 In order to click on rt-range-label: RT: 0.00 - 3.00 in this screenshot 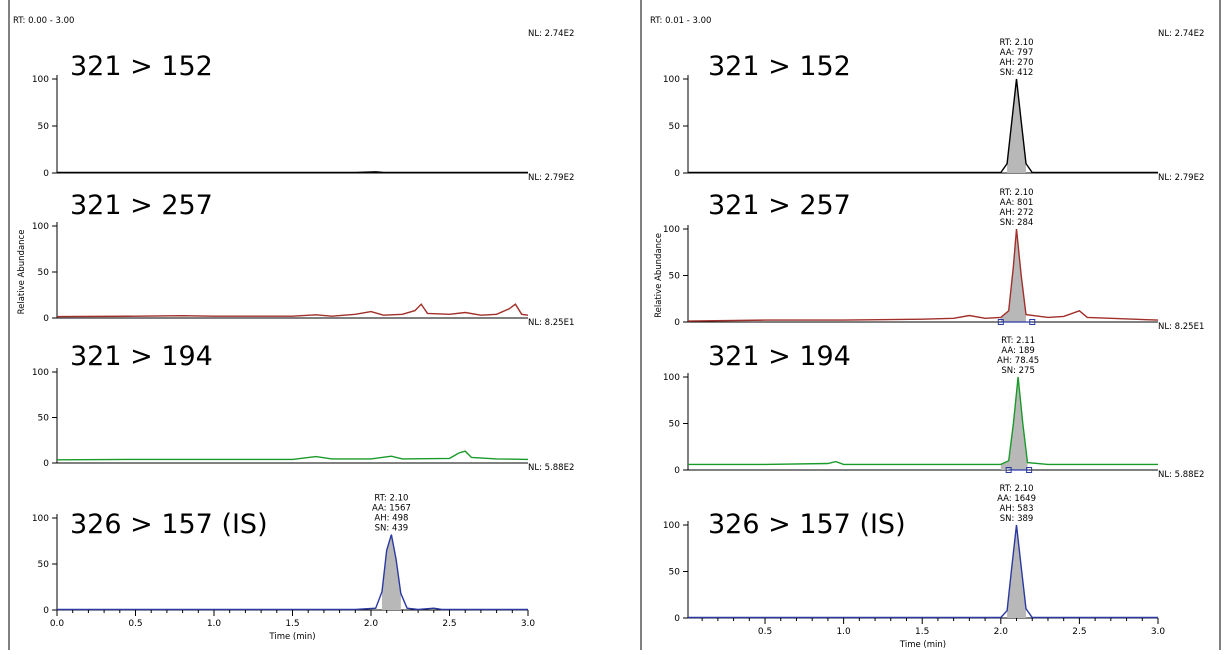, I will do `click(43, 21)`.